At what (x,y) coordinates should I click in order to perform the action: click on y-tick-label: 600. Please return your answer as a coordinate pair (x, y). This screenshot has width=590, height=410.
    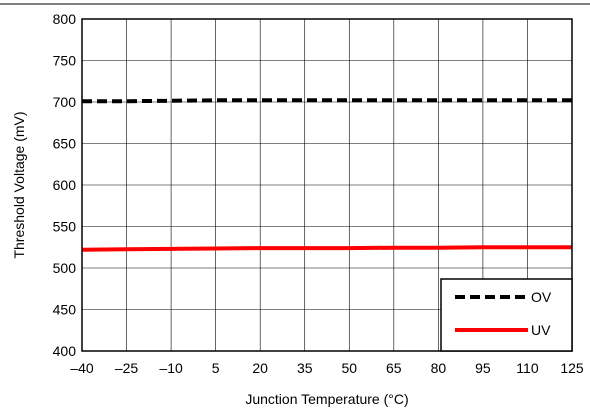
    Looking at the image, I should click on (65, 185).